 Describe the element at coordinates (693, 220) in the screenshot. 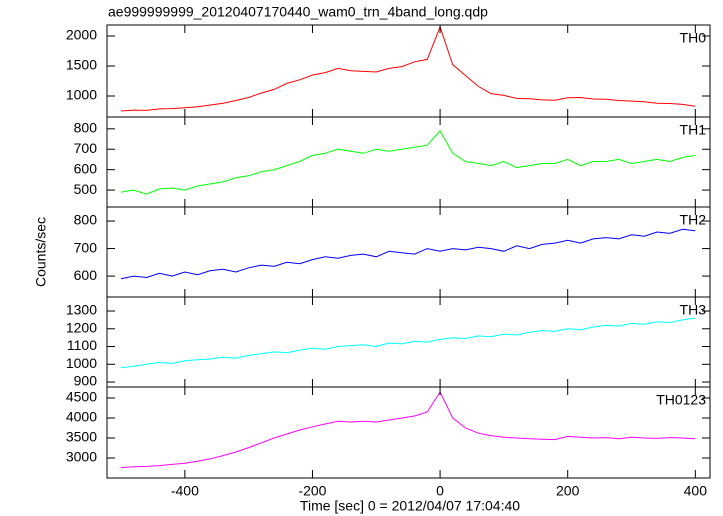

I see `series-label: TH2` at that location.